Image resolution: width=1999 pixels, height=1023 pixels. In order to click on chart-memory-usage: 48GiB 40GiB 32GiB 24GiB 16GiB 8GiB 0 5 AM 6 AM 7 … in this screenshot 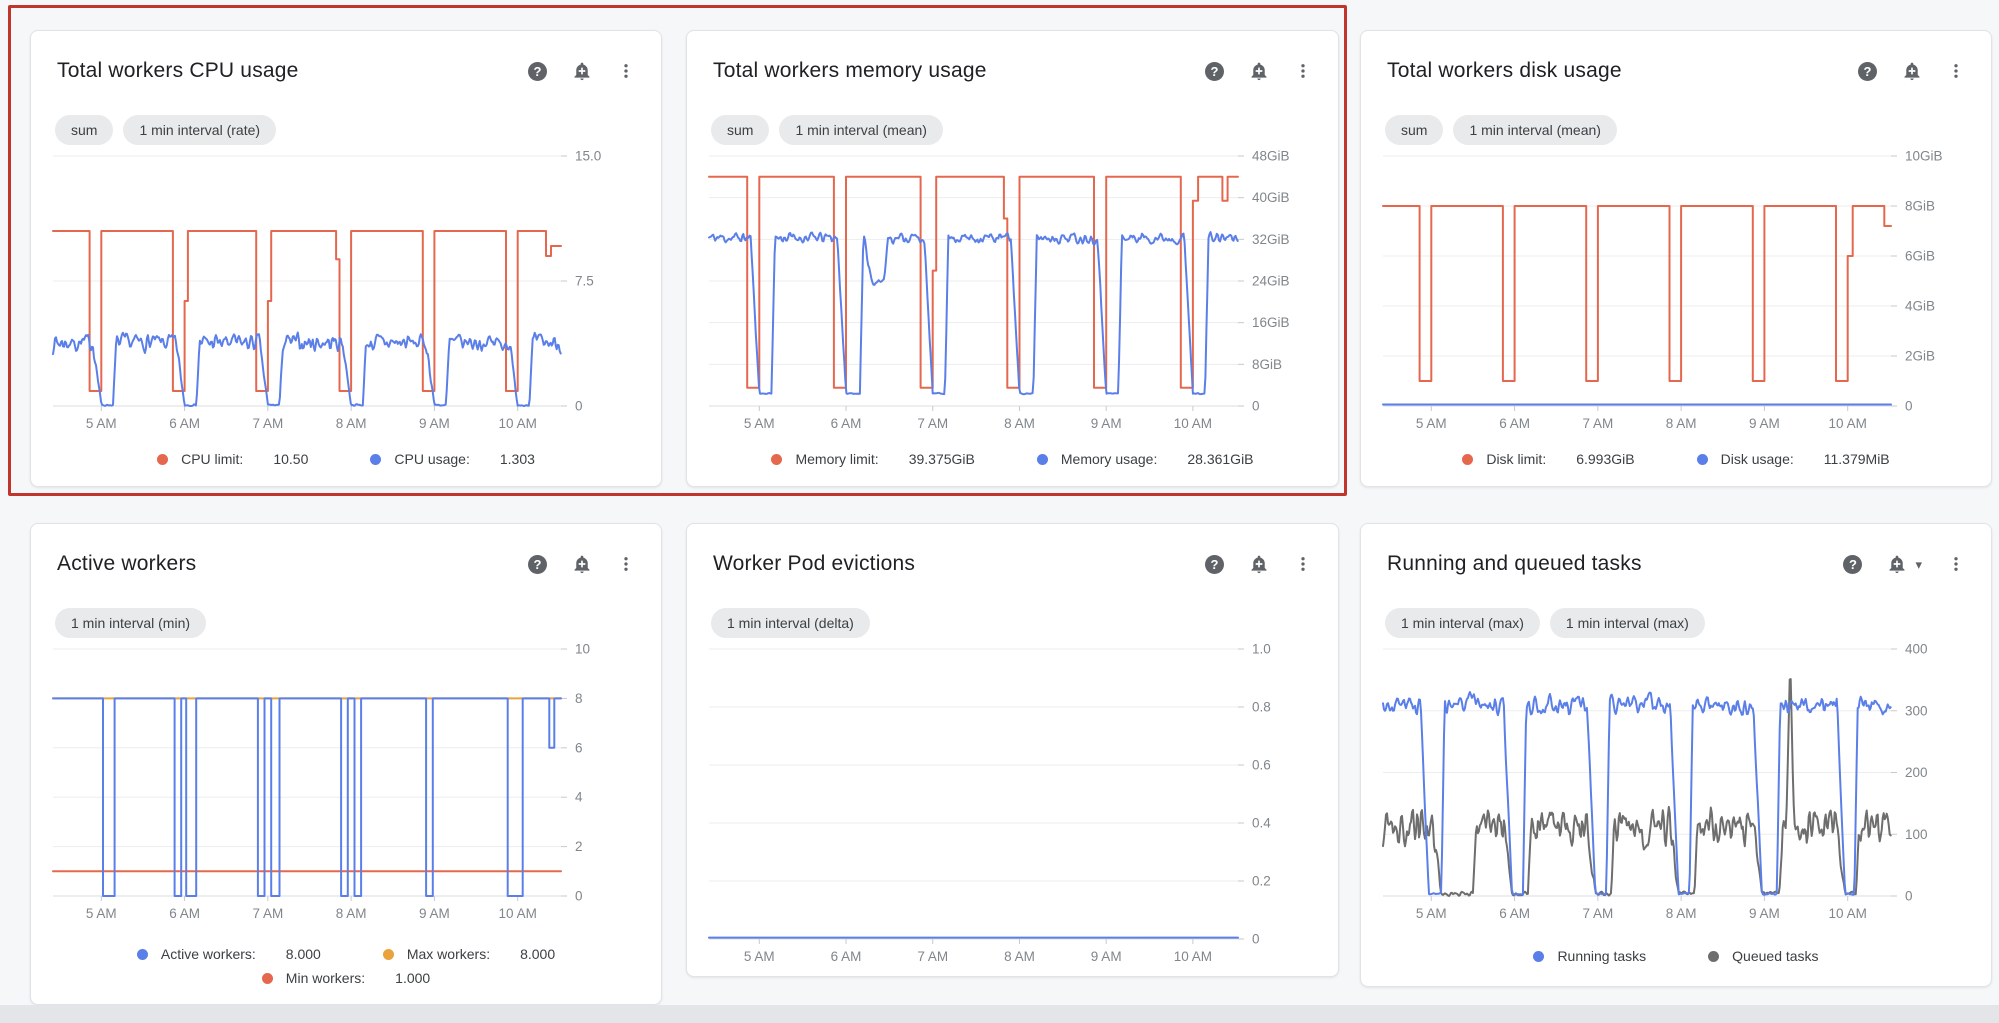, I will do `click(1012, 258)`.